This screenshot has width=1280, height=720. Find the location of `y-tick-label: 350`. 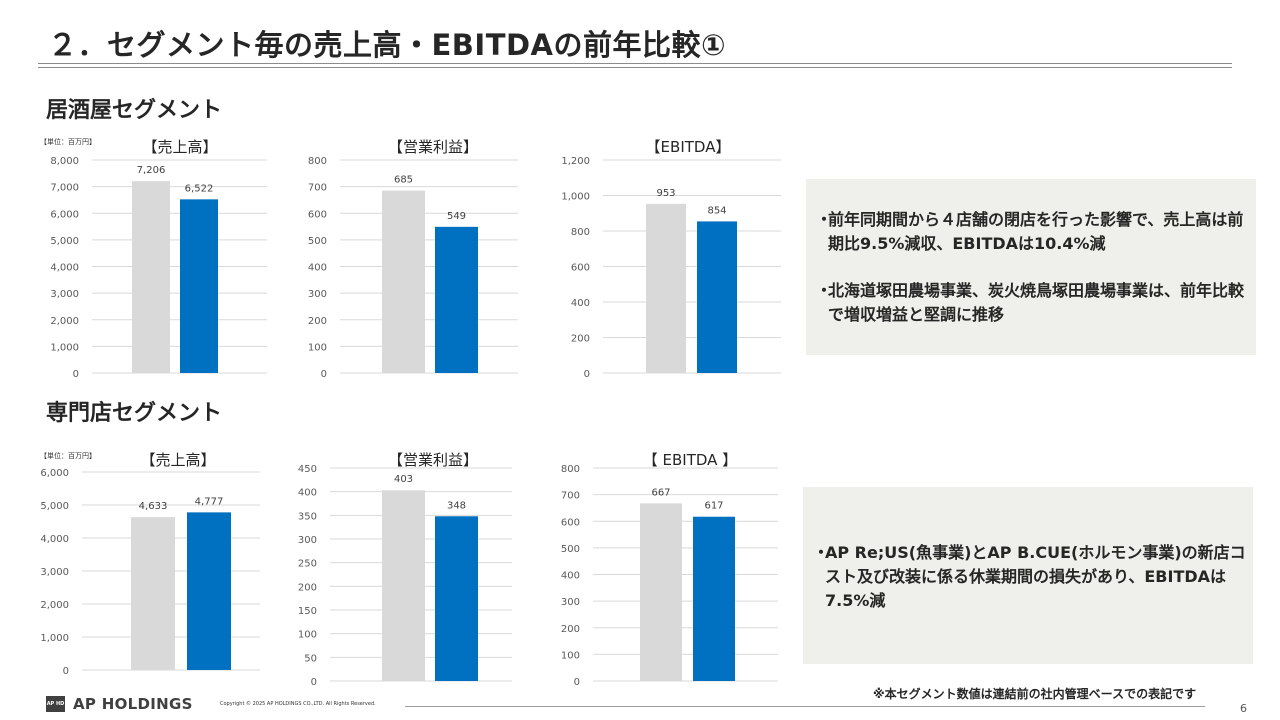

y-tick-label: 350 is located at coordinates (307, 516).